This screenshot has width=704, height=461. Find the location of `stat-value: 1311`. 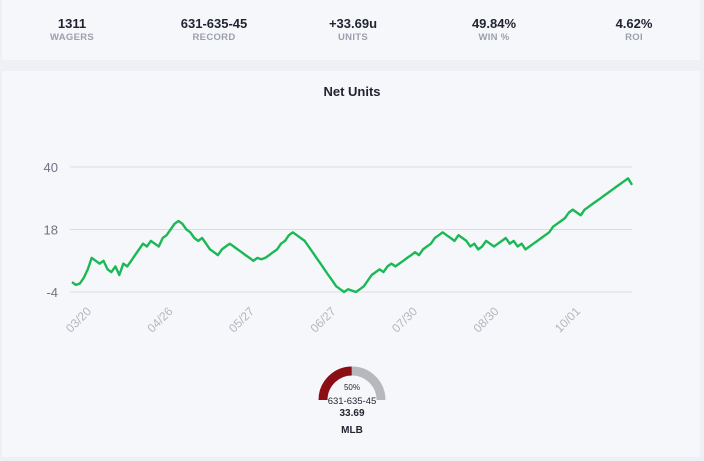

stat-value: 1311 is located at coordinates (72, 23).